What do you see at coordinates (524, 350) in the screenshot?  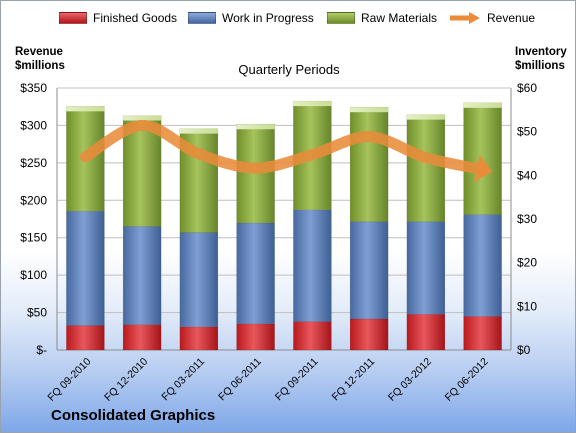 I see `right-tick-label: $0` at bounding box center [524, 350].